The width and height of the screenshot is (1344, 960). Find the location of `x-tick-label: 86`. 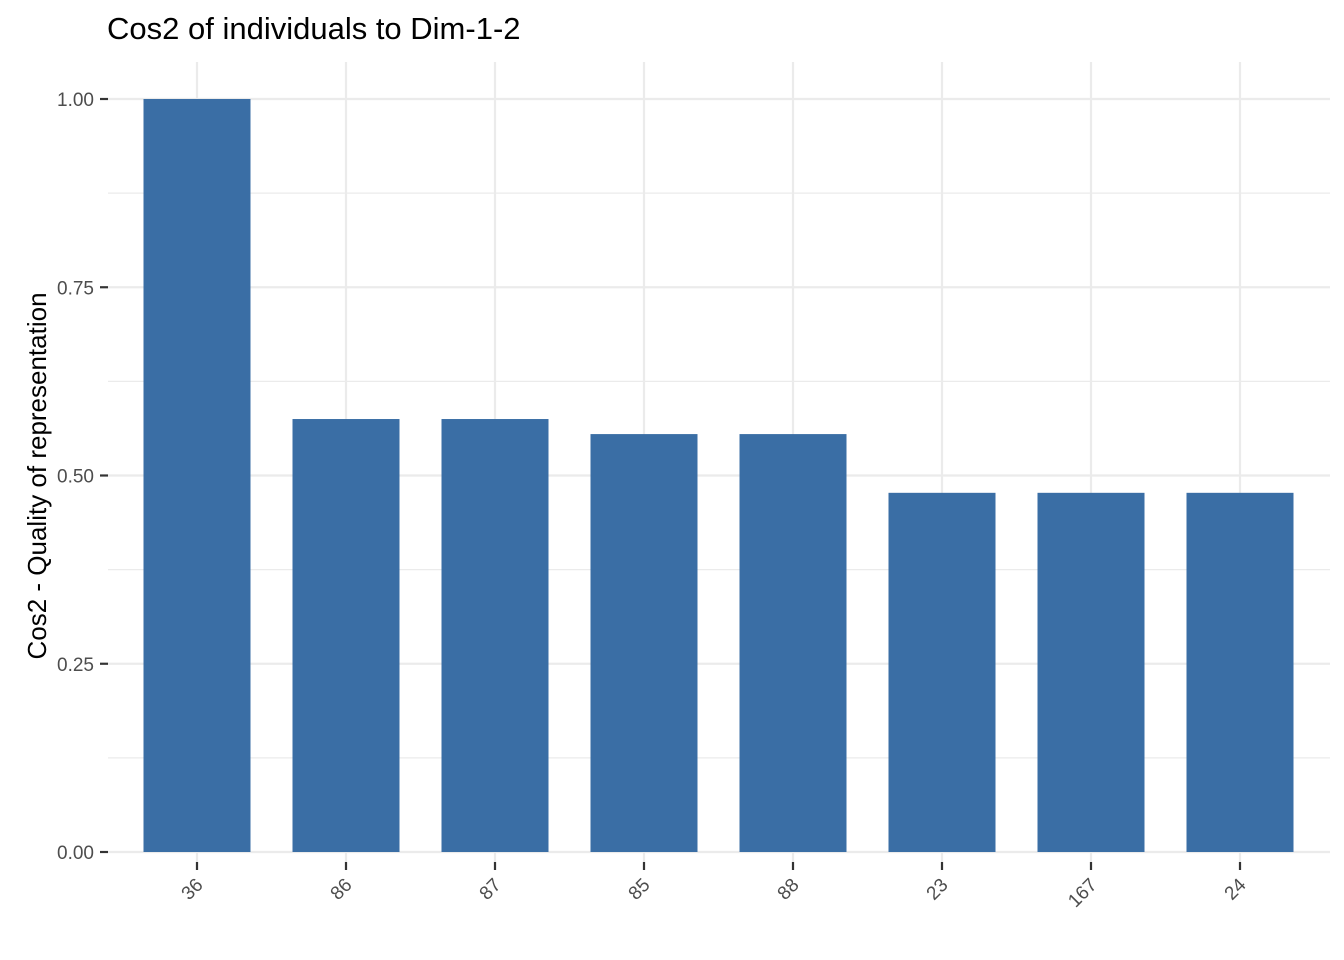

x-tick-label: 86 is located at coordinates (342, 890).